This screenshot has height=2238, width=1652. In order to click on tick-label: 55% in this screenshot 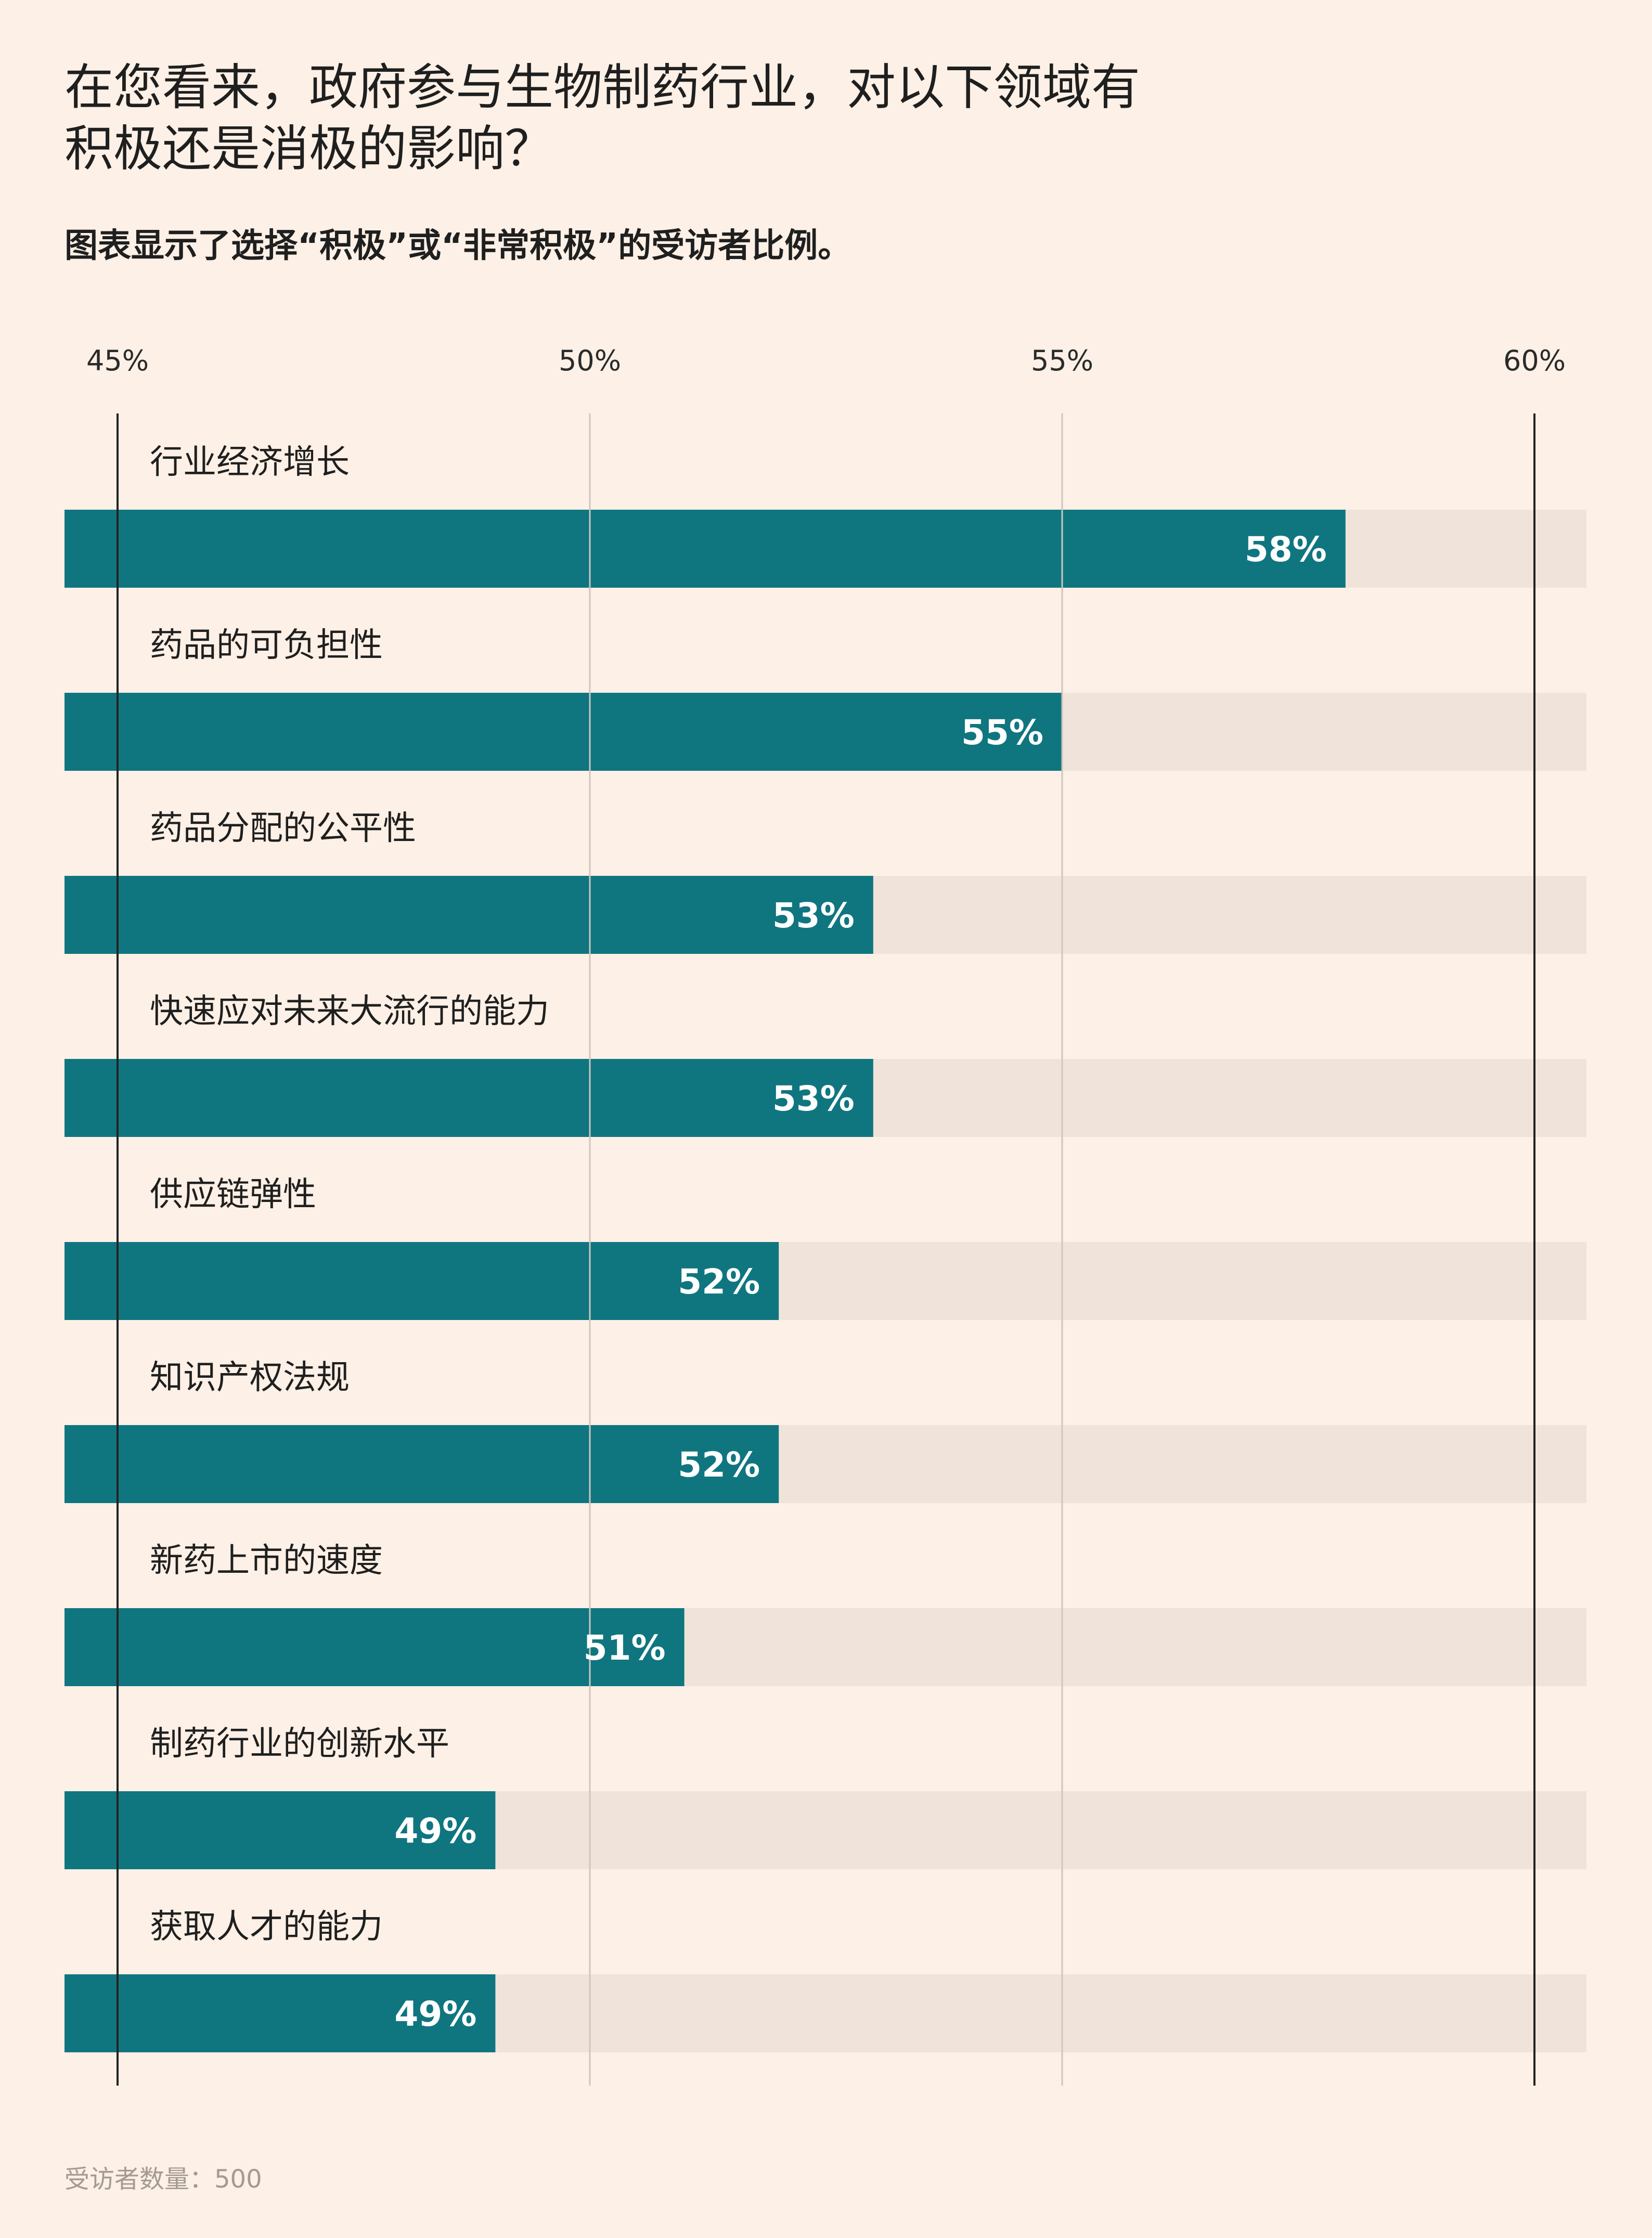, I will do `click(1062, 360)`.